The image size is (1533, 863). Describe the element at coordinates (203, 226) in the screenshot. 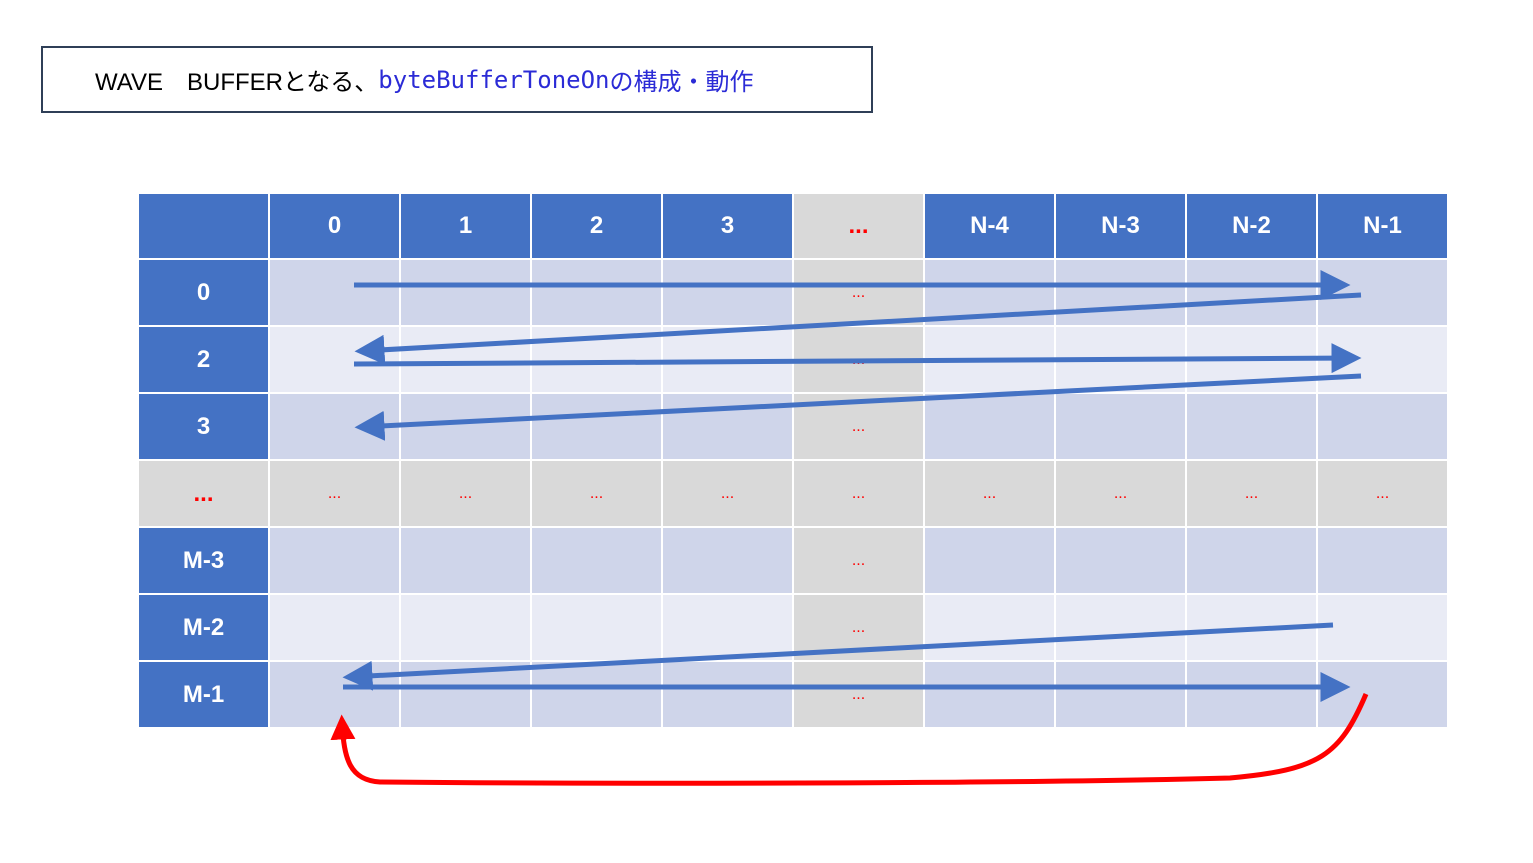

I see `corner-cell` at that location.